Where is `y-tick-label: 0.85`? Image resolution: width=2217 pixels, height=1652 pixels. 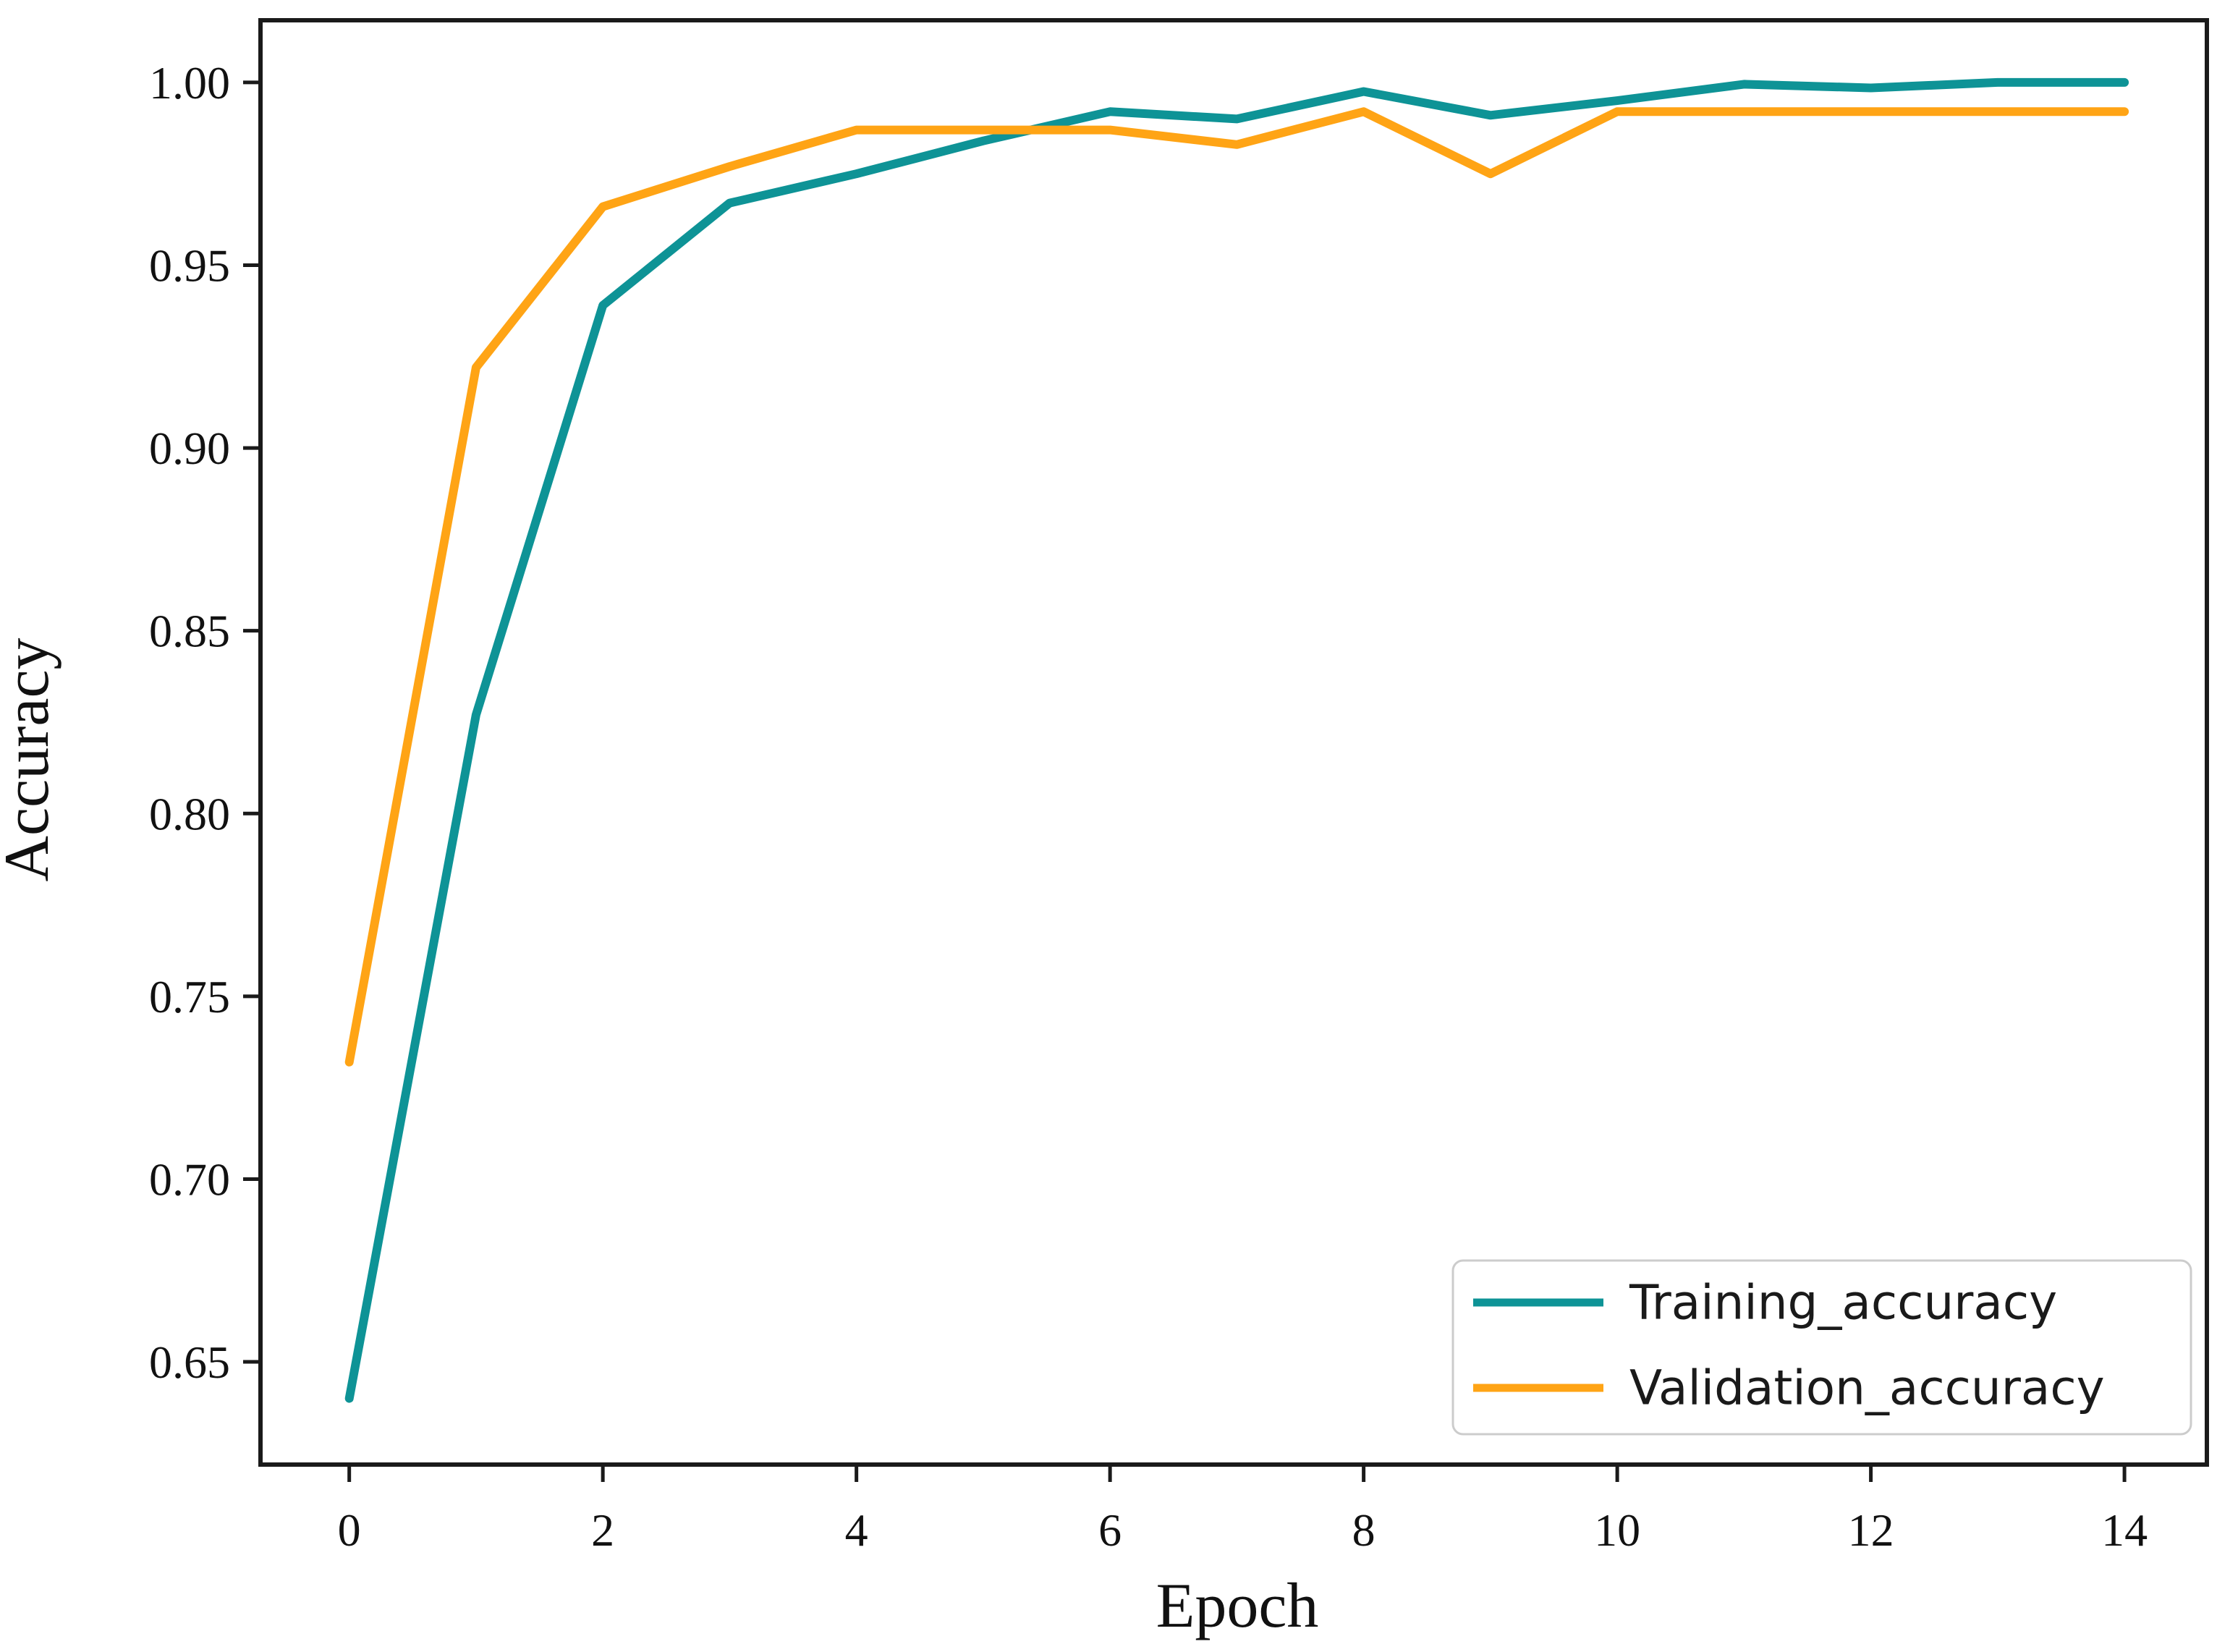
y-tick-label: 0.85 is located at coordinates (189, 631).